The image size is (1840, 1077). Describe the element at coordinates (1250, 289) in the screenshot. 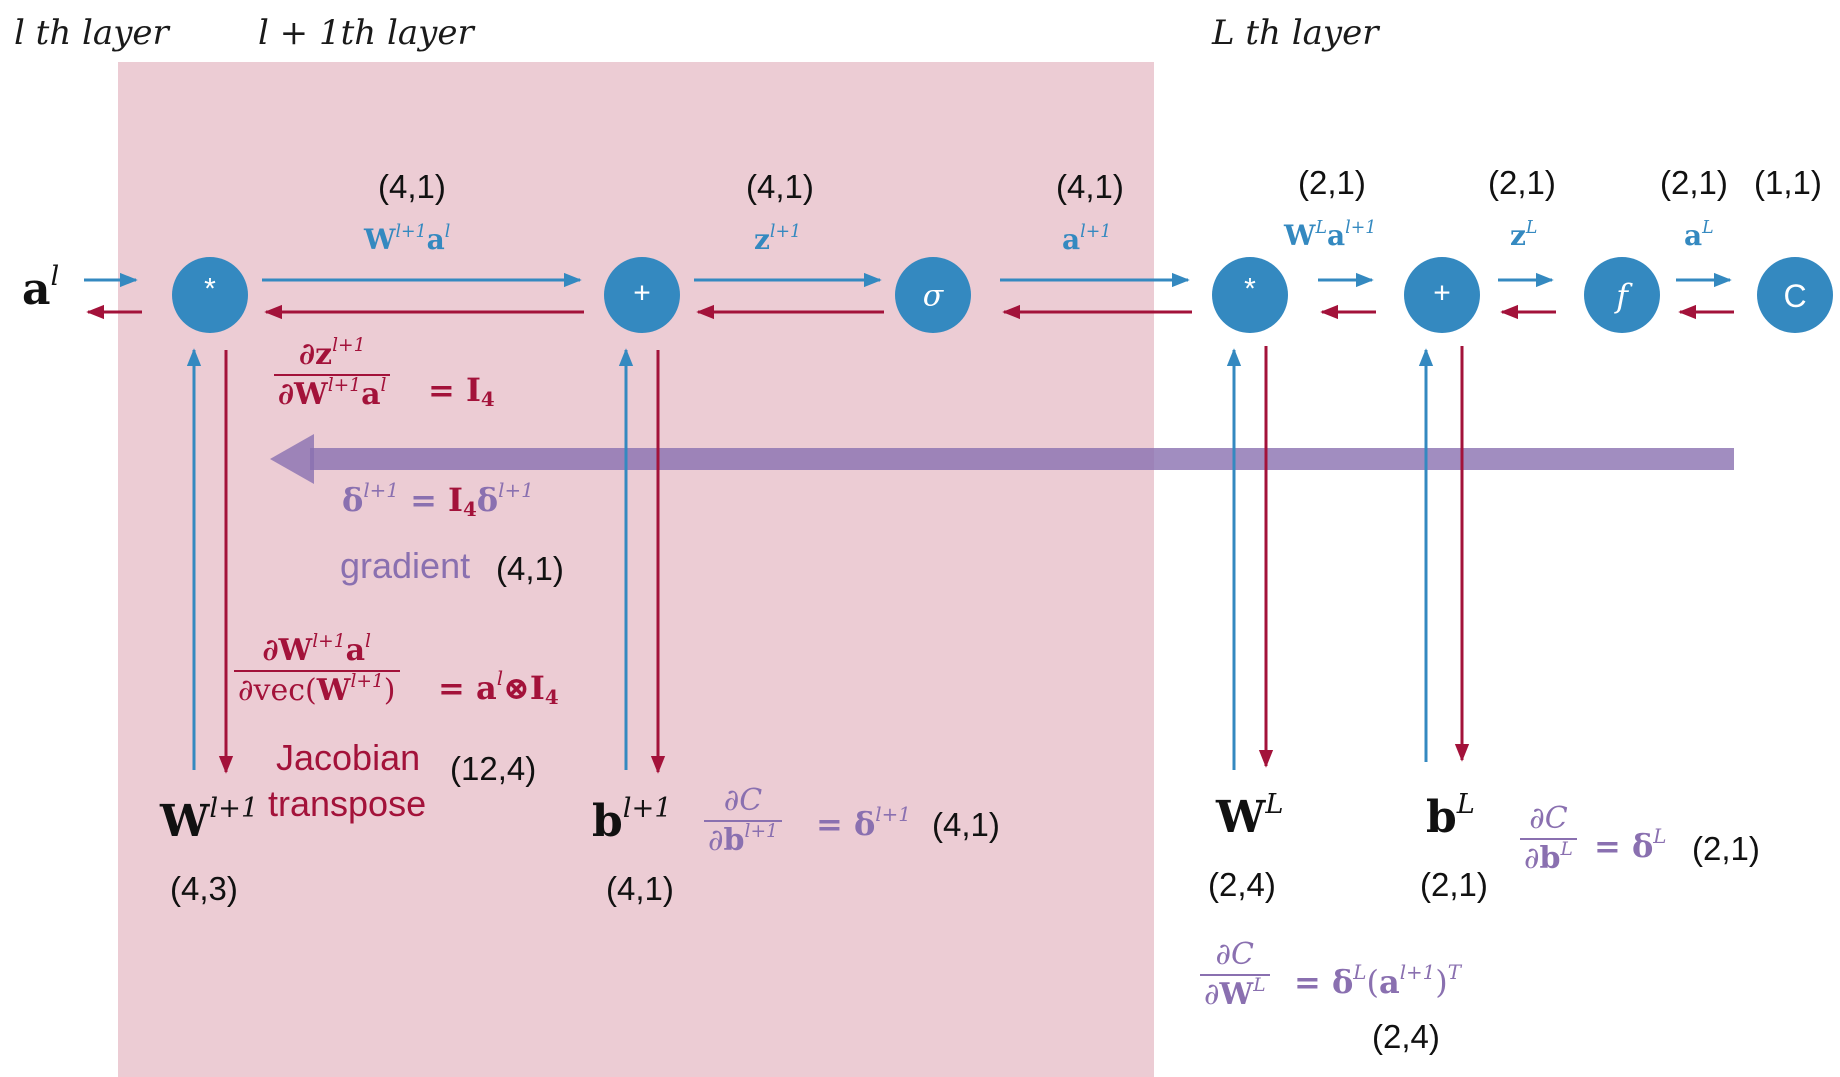

I see `node-multiply-L-label: *` at that location.